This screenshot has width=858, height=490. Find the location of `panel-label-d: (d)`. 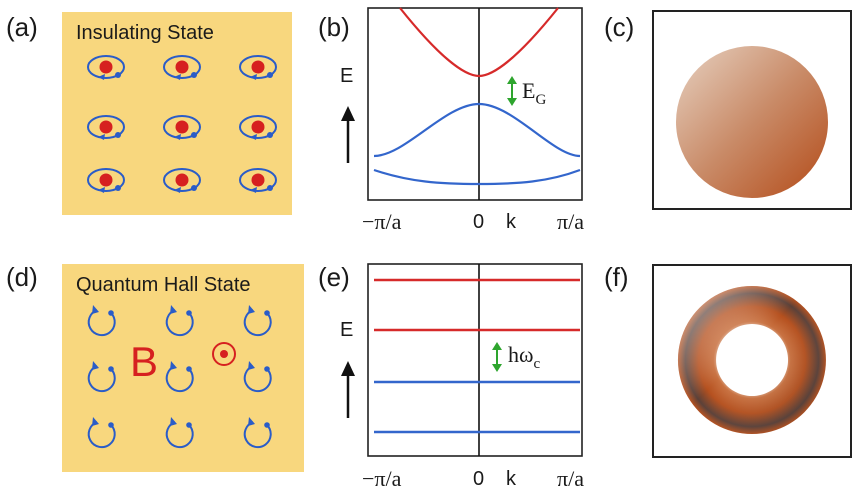

panel-label-d: (d) is located at coordinates (22, 277).